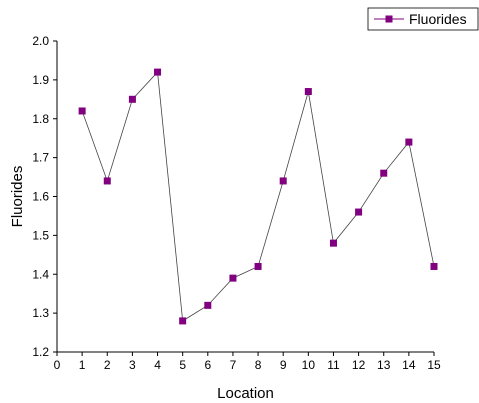 The image size is (479, 403). I want to click on y-ticks: 1.2 1.3 1.4 1.5 1.6 1.7 1.8 1.9 2.0, so click(44, 196).